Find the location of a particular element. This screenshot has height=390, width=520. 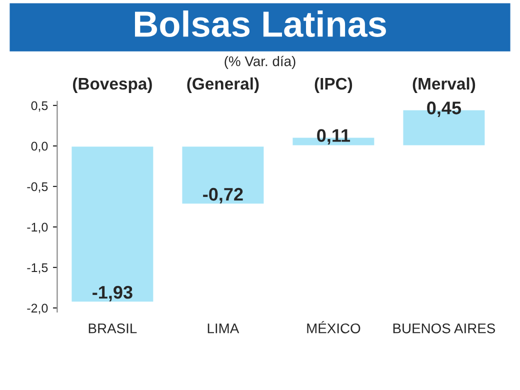

y-tick-label: -1,0 is located at coordinates (37, 228).